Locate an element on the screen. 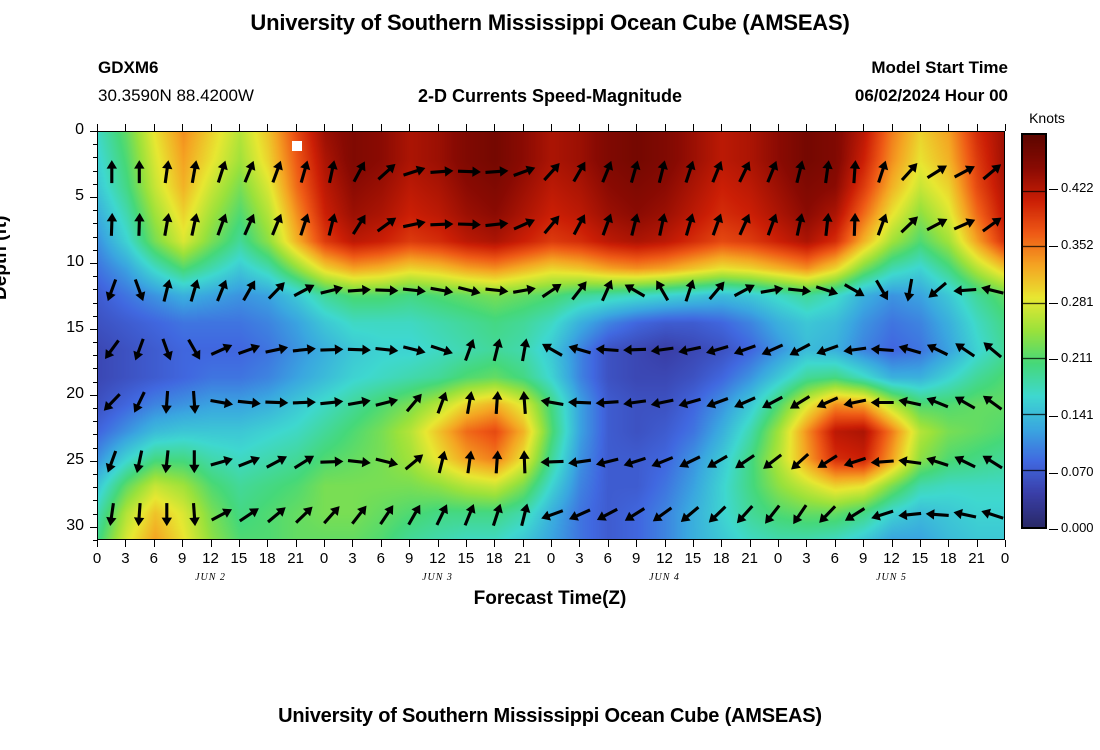 This screenshot has width=1100, height=750. colorbar-tick-label: 0.211 is located at coordinates (1077, 358).